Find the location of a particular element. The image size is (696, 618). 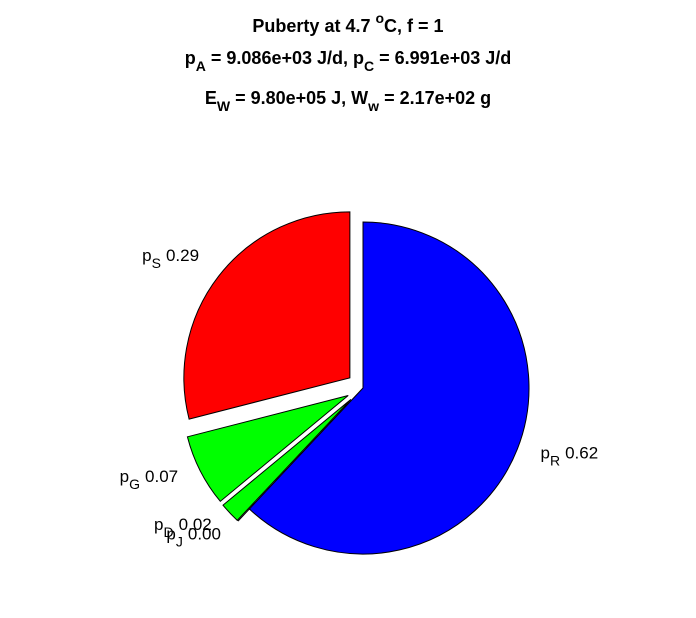

title-text: = 9.086e+03 J/d, p is located at coordinates (285, 58).